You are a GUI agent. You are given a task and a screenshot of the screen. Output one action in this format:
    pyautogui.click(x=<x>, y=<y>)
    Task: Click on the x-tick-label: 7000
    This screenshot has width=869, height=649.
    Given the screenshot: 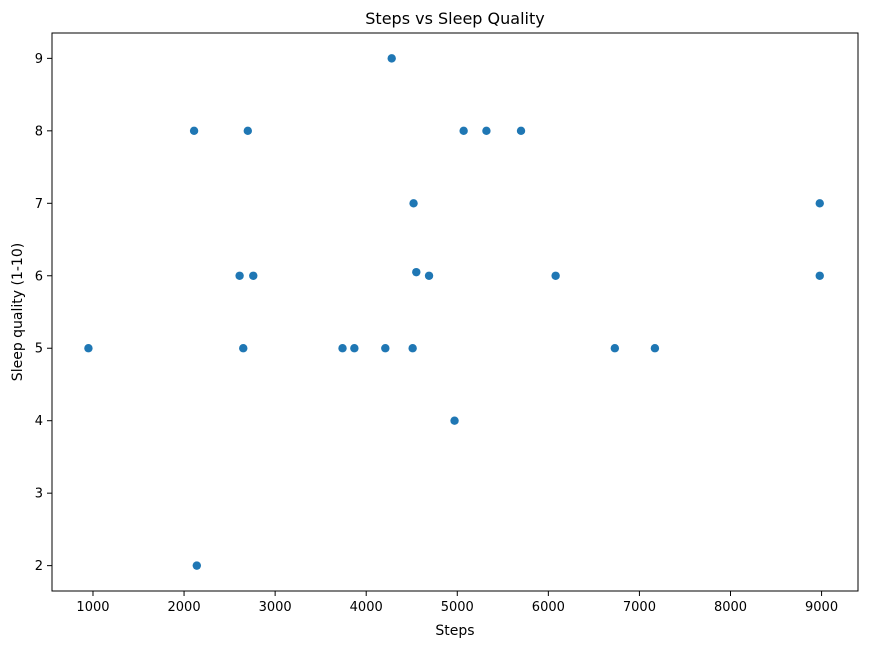 What is the action you would take?
    pyautogui.click(x=639, y=607)
    